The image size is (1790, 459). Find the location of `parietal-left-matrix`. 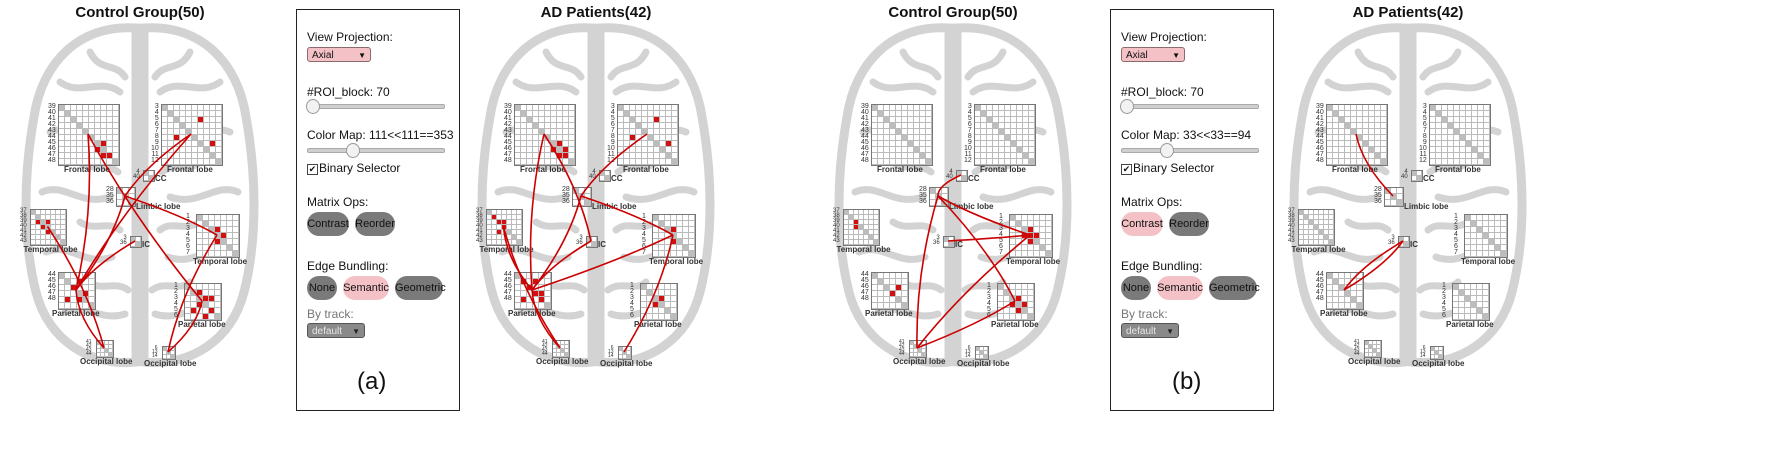

parietal-left-matrix is located at coordinates (890, 291).